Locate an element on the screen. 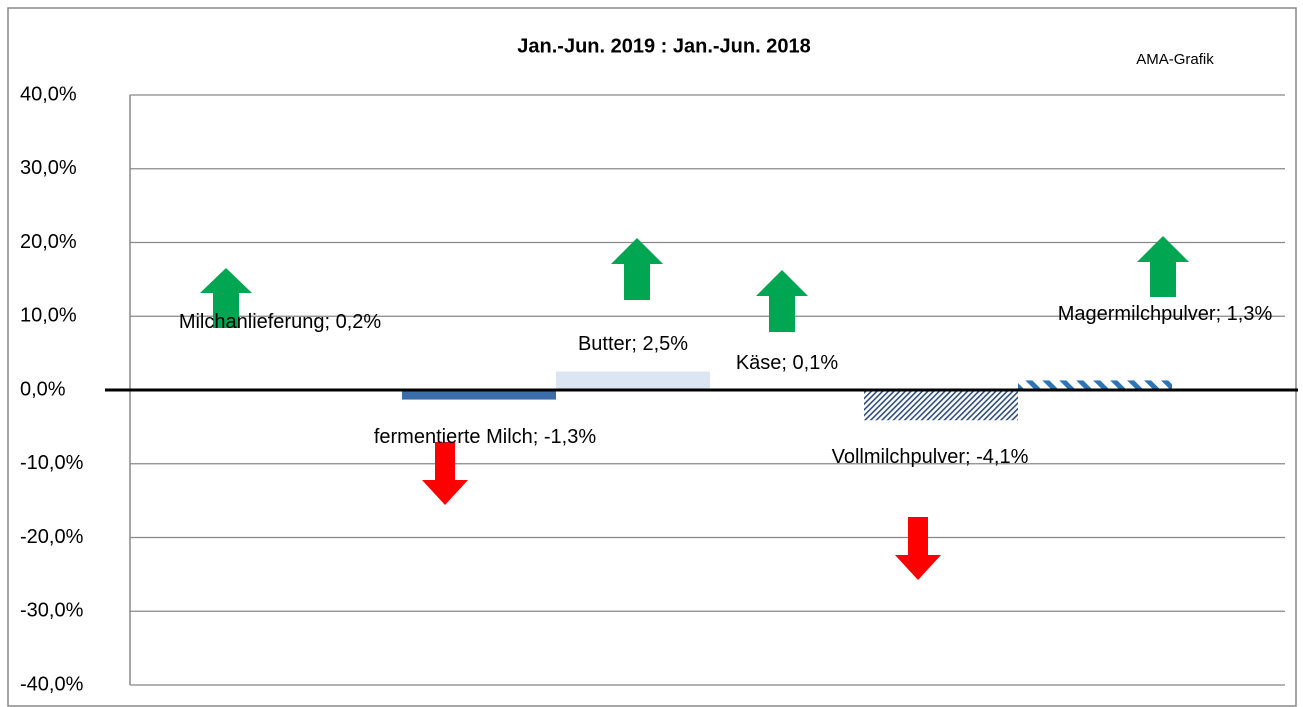  y-tick-label: 40,0% is located at coordinates (48, 94).